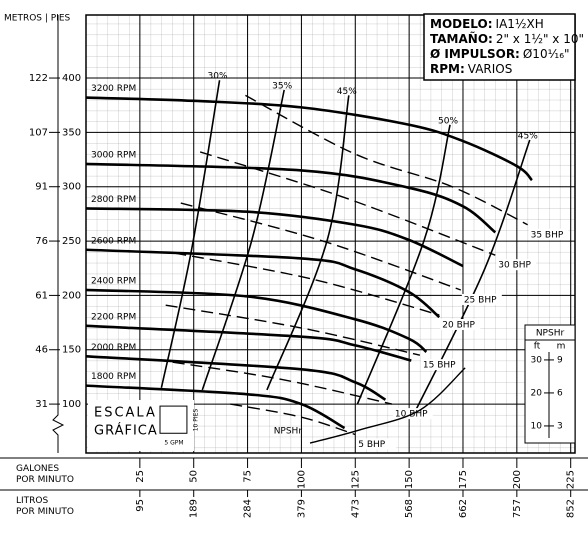  Describe the element at coordinates (490, 69) in the screenshot. I see `header-value: VARIOS` at that location.